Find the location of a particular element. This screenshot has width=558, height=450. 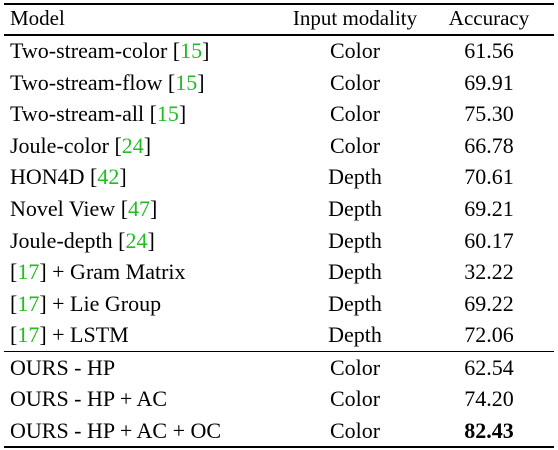

table-row: [17] + LSTM Depth 72.06 is located at coordinates (279, 335).